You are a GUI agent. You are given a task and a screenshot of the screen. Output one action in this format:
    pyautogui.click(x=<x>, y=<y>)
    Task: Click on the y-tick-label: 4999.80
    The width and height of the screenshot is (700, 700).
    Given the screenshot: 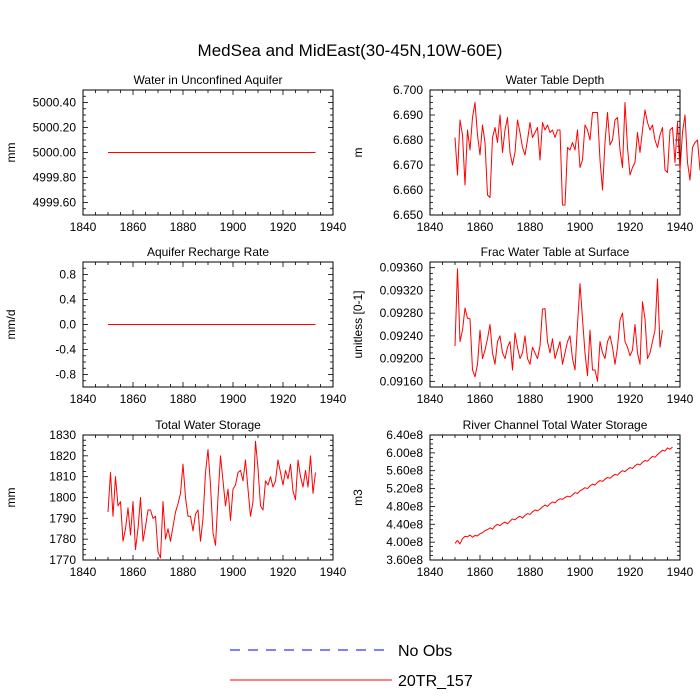 What is the action you would take?
    pyautogui.click(x=55, y=178)
    